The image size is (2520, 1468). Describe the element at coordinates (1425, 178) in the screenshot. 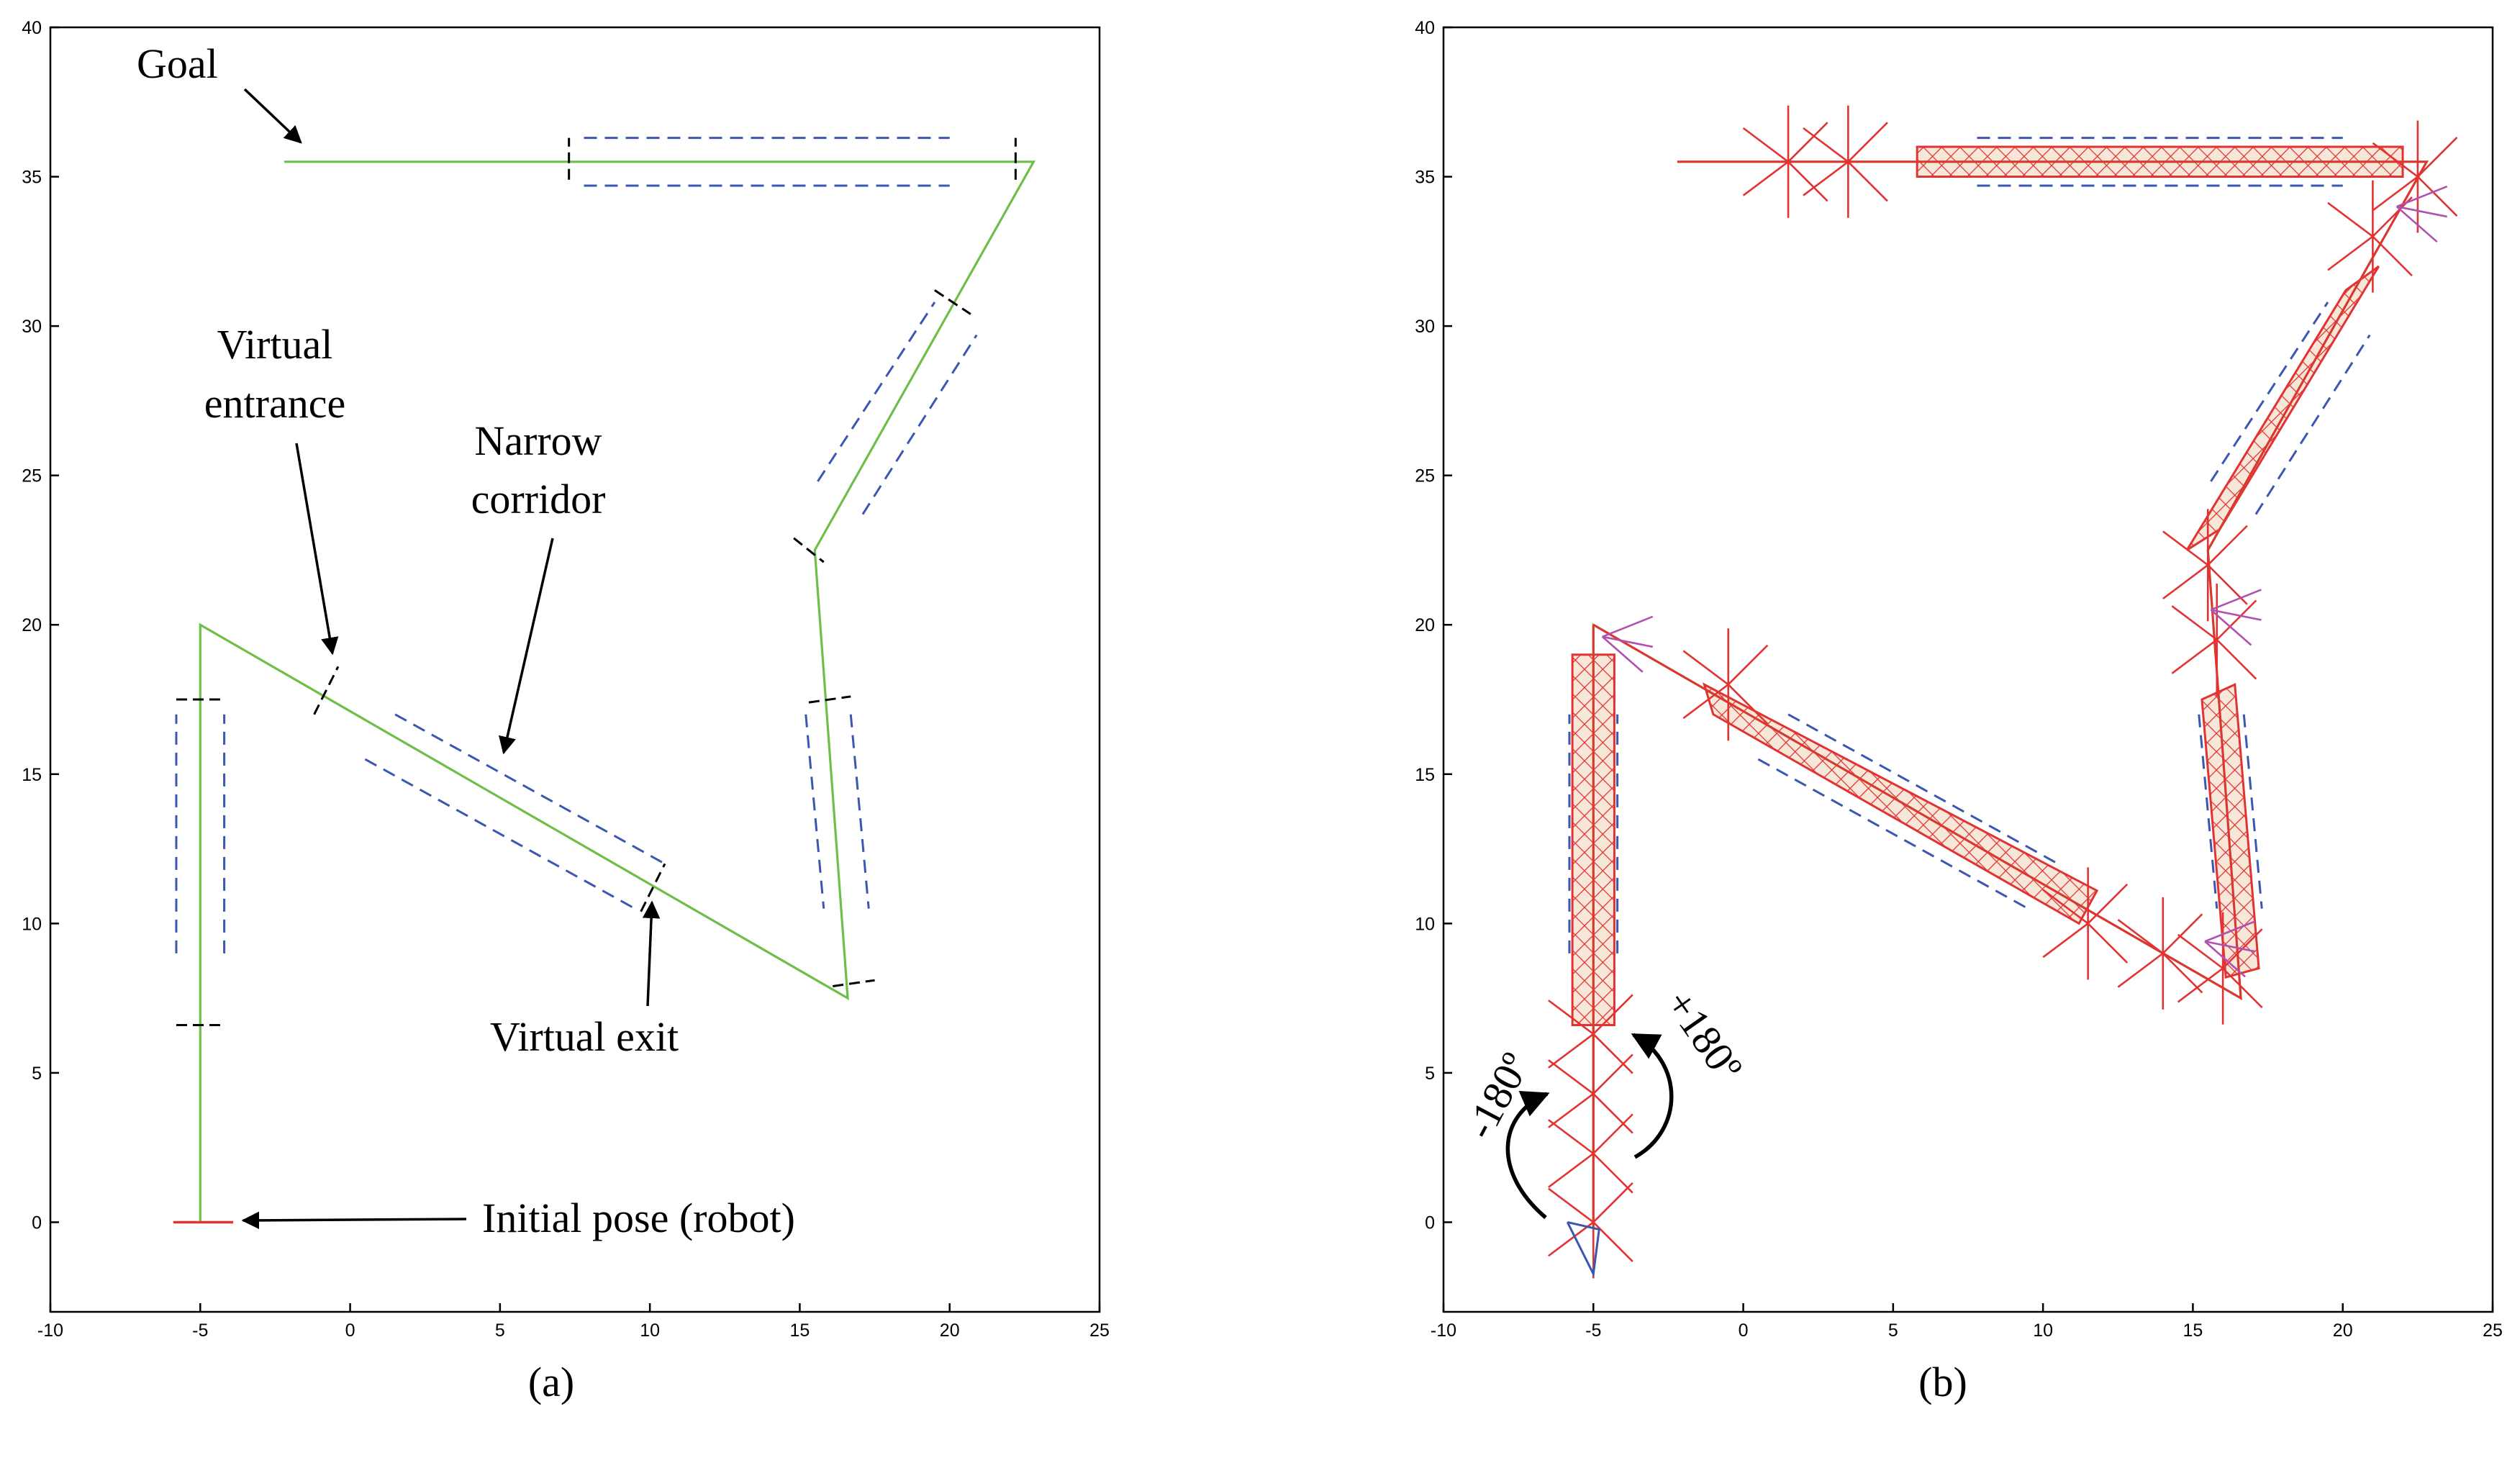

I see `y-tick-label: 35` at that location.